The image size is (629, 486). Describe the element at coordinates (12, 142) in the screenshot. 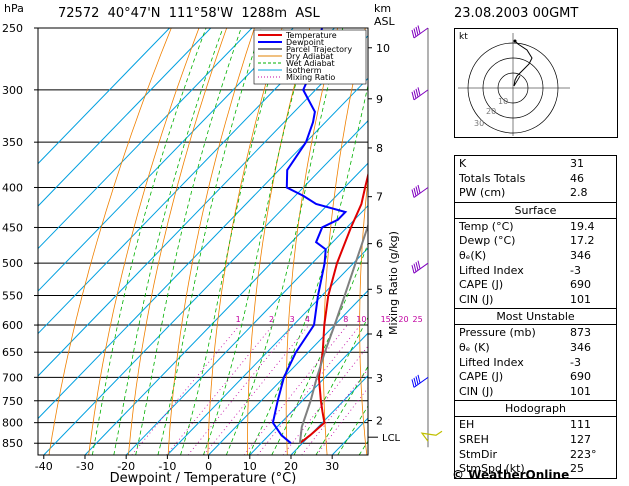

I see `pressure-tick-label: 350` at that location.